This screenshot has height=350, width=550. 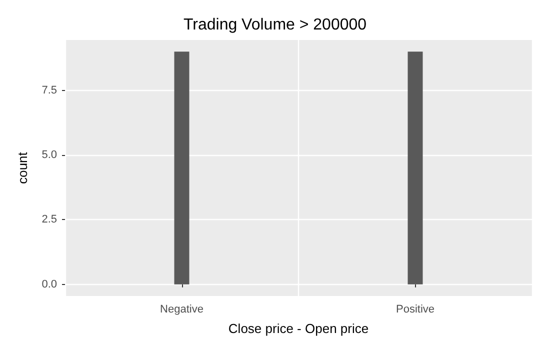 What do you see at coordinates (22, 168) in the screenshot?
I see `y-axis-title: count` at bounding box center [22, 168].